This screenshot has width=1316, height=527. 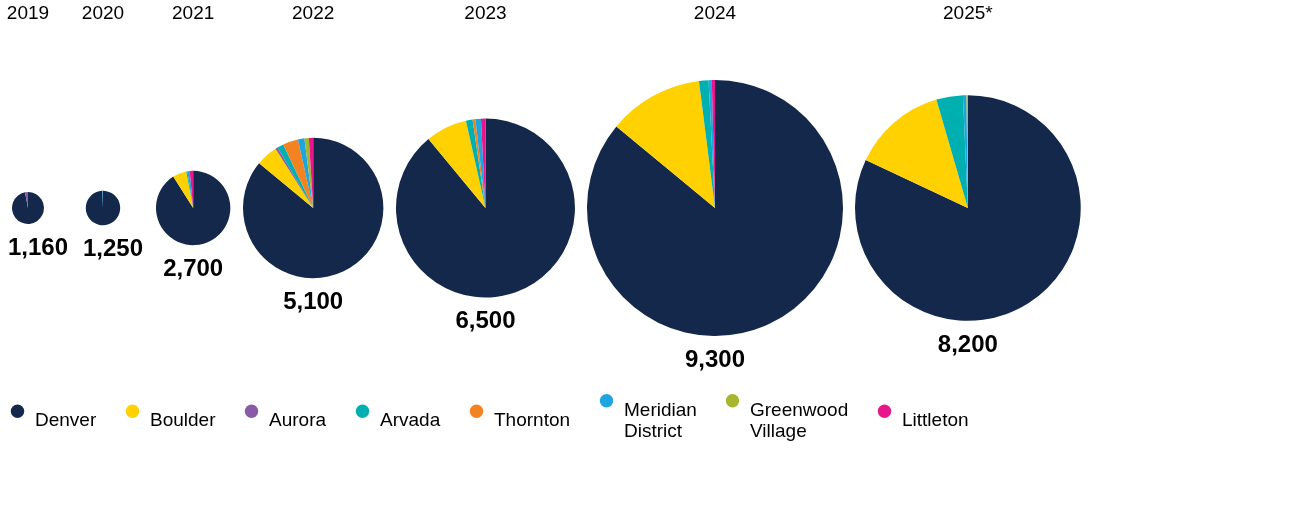 I want to click on chart-title: 2021, so click(x=193, y=12).